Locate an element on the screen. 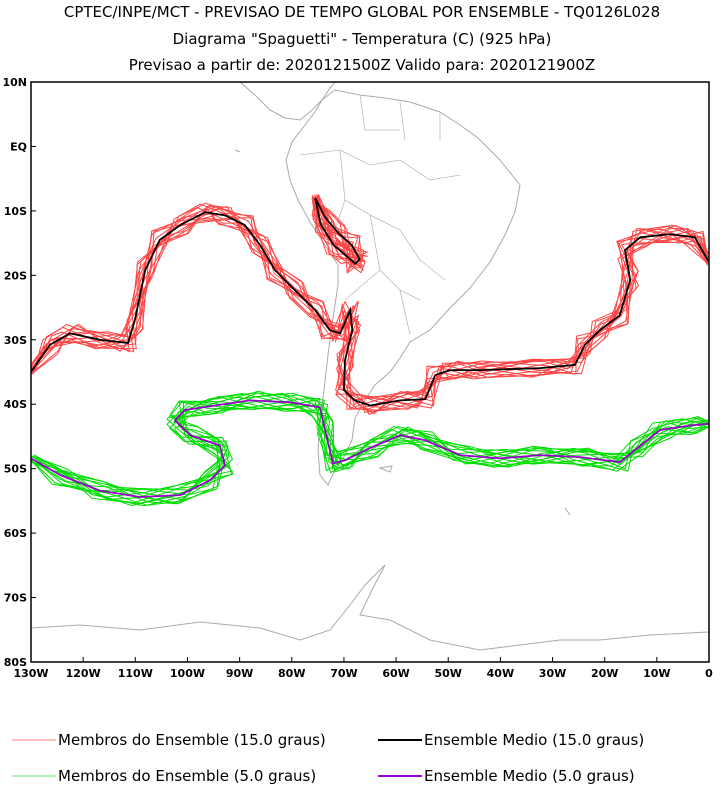  coastline-central-america is located at coordinates (287, 101).